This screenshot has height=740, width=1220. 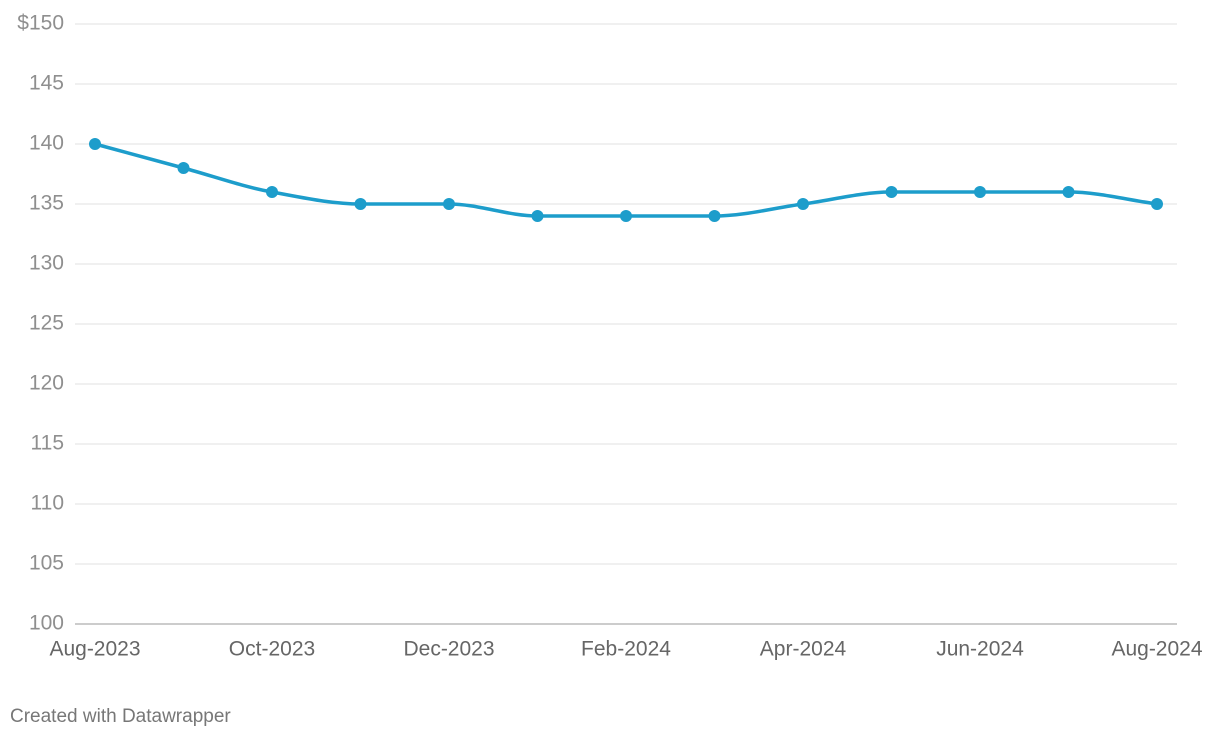 I want to click on x-tick-label: Feb-2024, so click(x=626, y=649).